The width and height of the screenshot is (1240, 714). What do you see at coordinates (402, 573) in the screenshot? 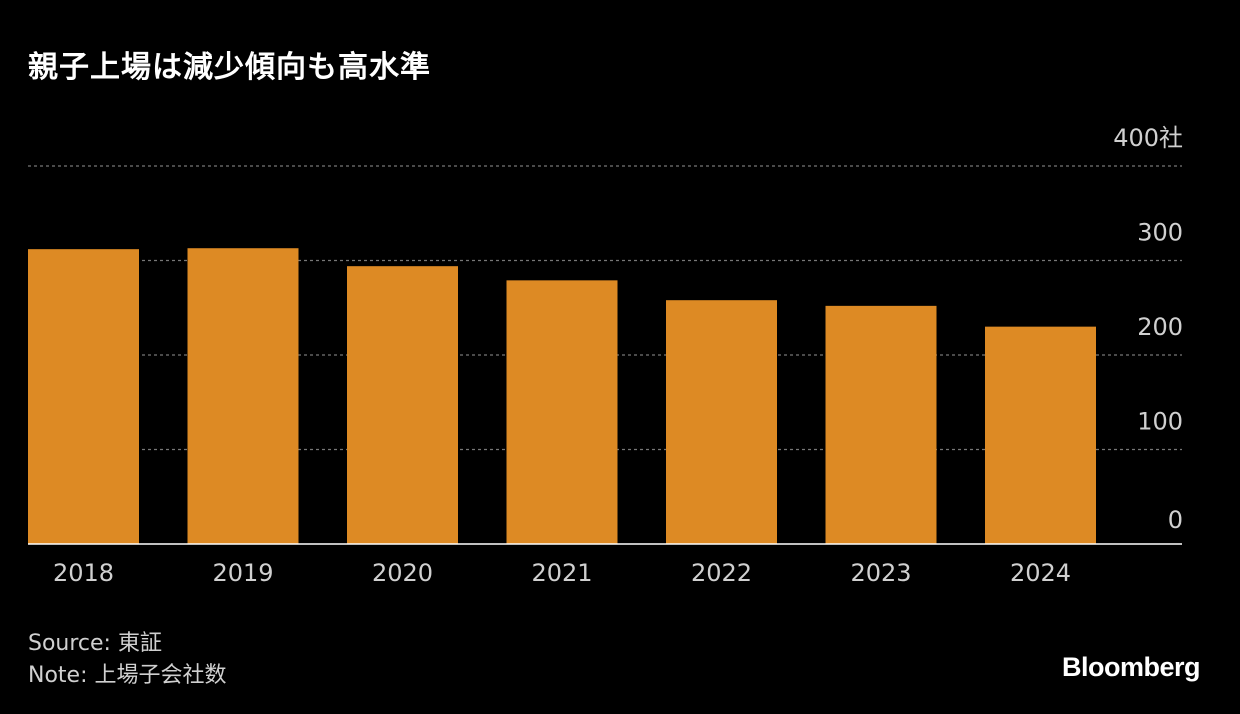
I see `x-tick-label: 2020` at bounding box center [402, 573].